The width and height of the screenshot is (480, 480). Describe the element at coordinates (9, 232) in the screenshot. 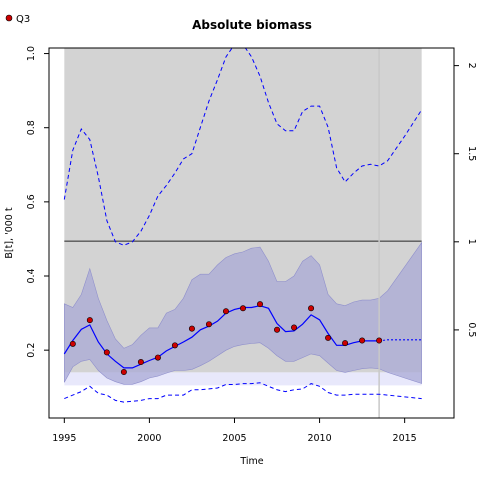

I see `y-axis-label: B[t], '000 t` at that location.